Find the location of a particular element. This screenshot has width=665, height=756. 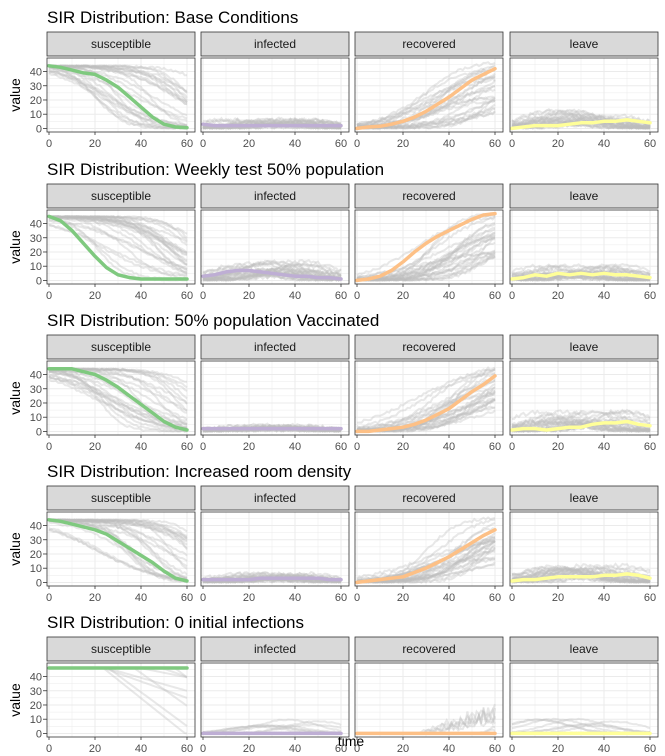

scenario-title: SIR Distribution: 0 initial infections is located at coordinates (175, 622).